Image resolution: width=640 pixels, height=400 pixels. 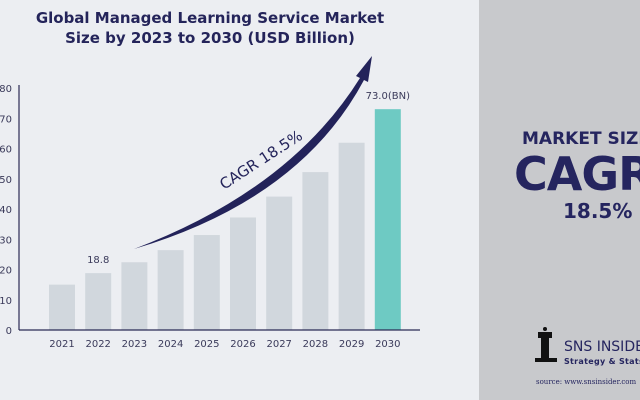 I want to click on cagr-label: CAGR, so click(x=577, y=174).